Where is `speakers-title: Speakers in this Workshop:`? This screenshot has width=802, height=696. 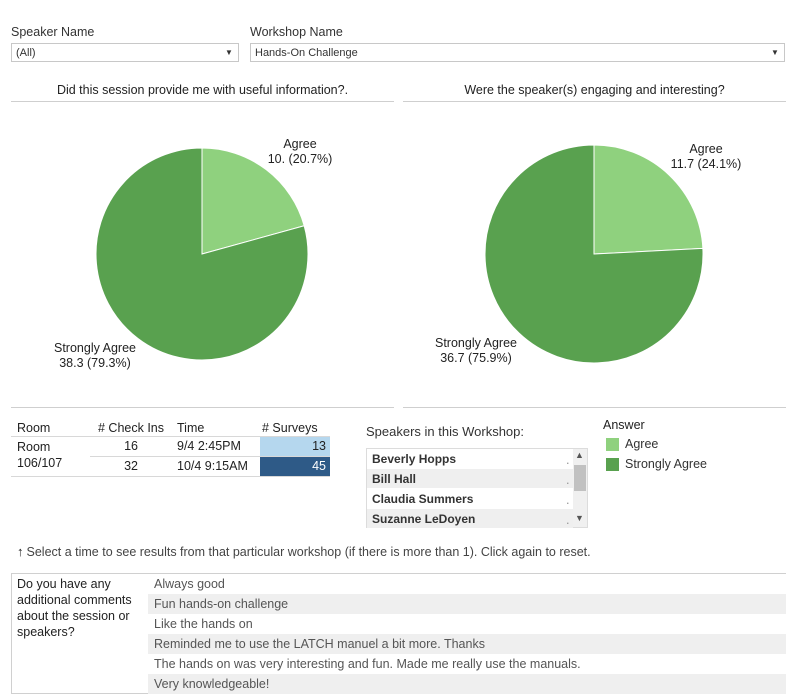 speakers-title: Speakers in this Workshop: is located at coordinates (445, 431).